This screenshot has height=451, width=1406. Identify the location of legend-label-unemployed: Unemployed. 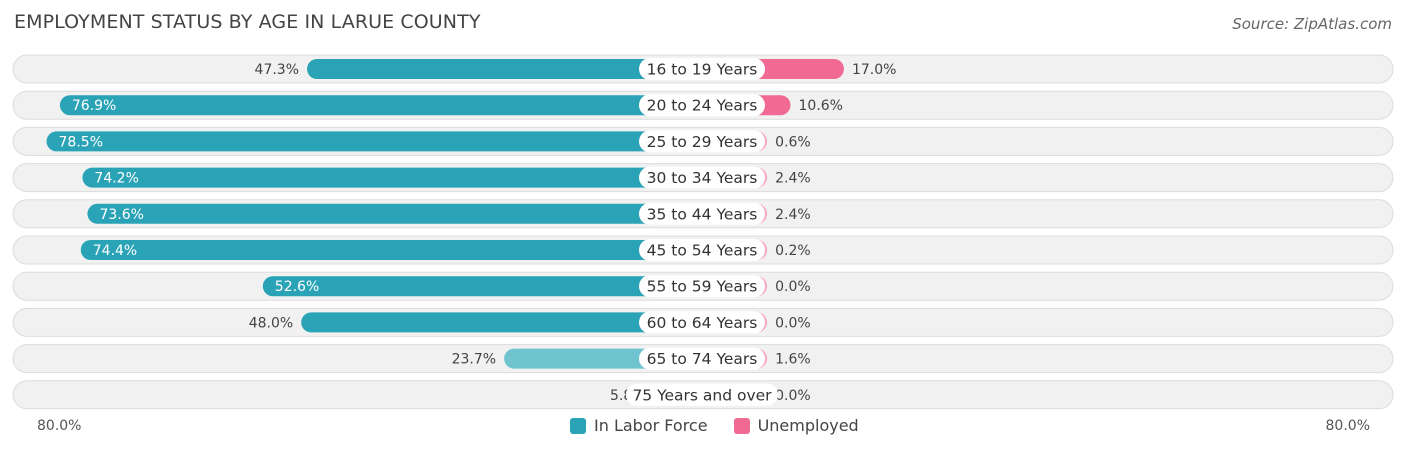
(808, 425).